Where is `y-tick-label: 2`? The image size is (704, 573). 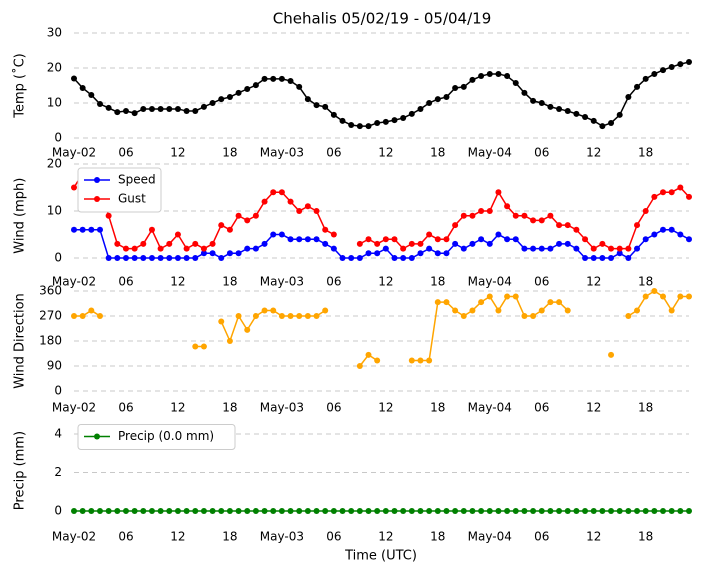
y-tick-label: 2 is located at coordinates (58, 472).